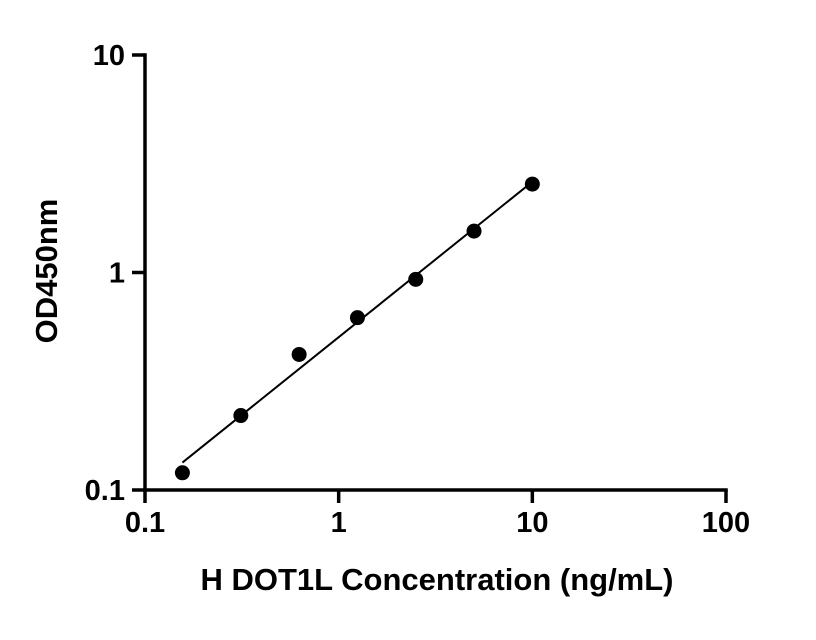  What do you see at coordinates (532, 523) in the screenshot?
I see `x-tick-label: 10` at bounding box center [532, 523].